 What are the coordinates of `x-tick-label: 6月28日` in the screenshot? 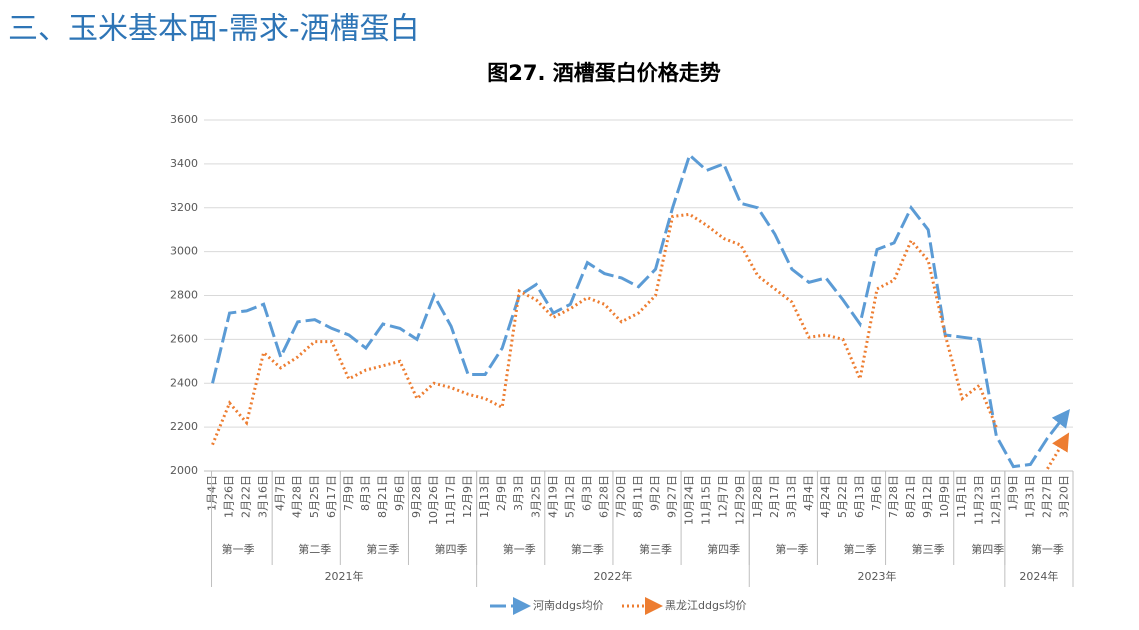 It's located at (603, 496).